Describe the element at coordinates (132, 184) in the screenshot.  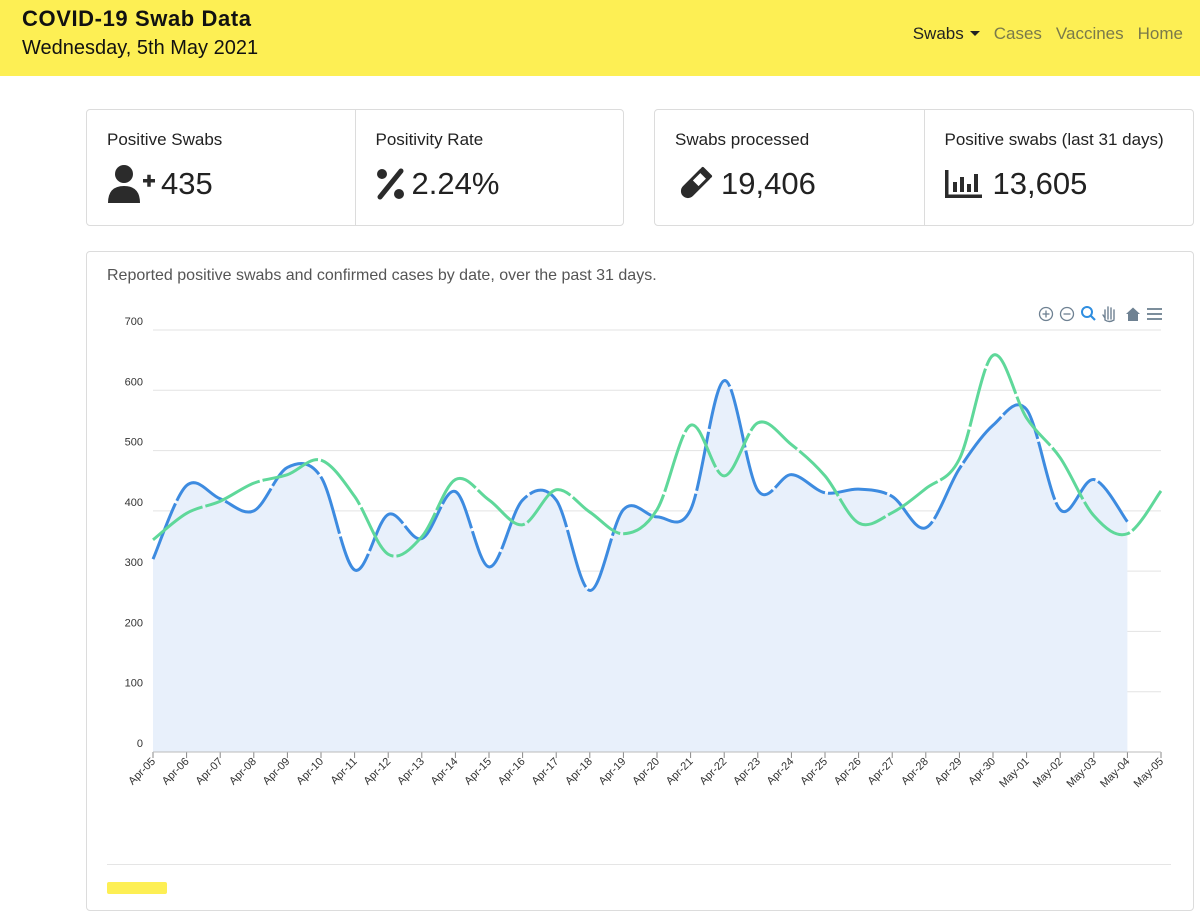
I see `user-plus-icon` at that location.